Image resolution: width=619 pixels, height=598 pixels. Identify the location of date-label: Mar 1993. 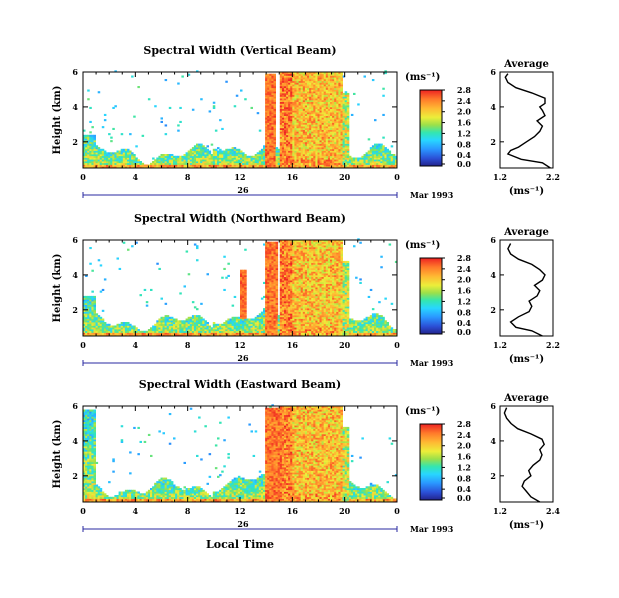
(432, 195).